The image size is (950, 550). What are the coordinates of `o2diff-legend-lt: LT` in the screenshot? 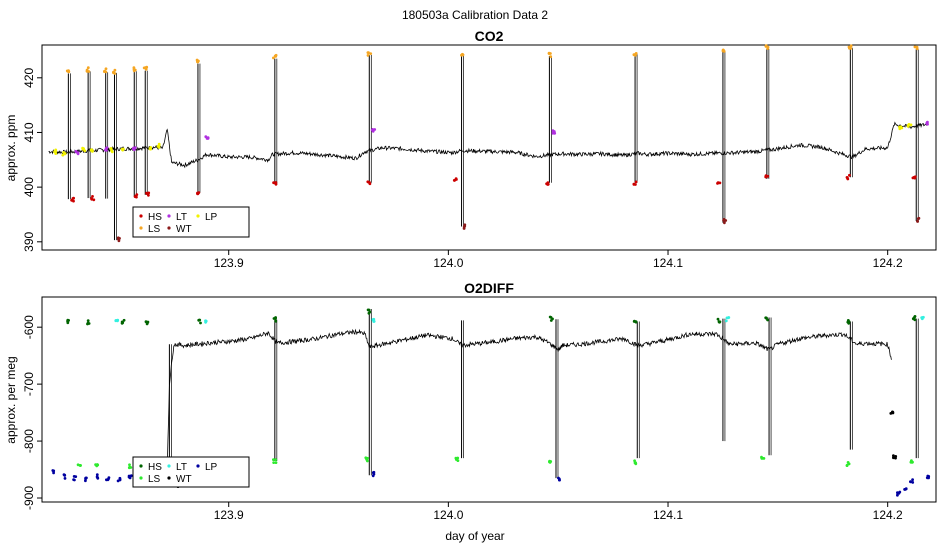 It's located at (181, 467).